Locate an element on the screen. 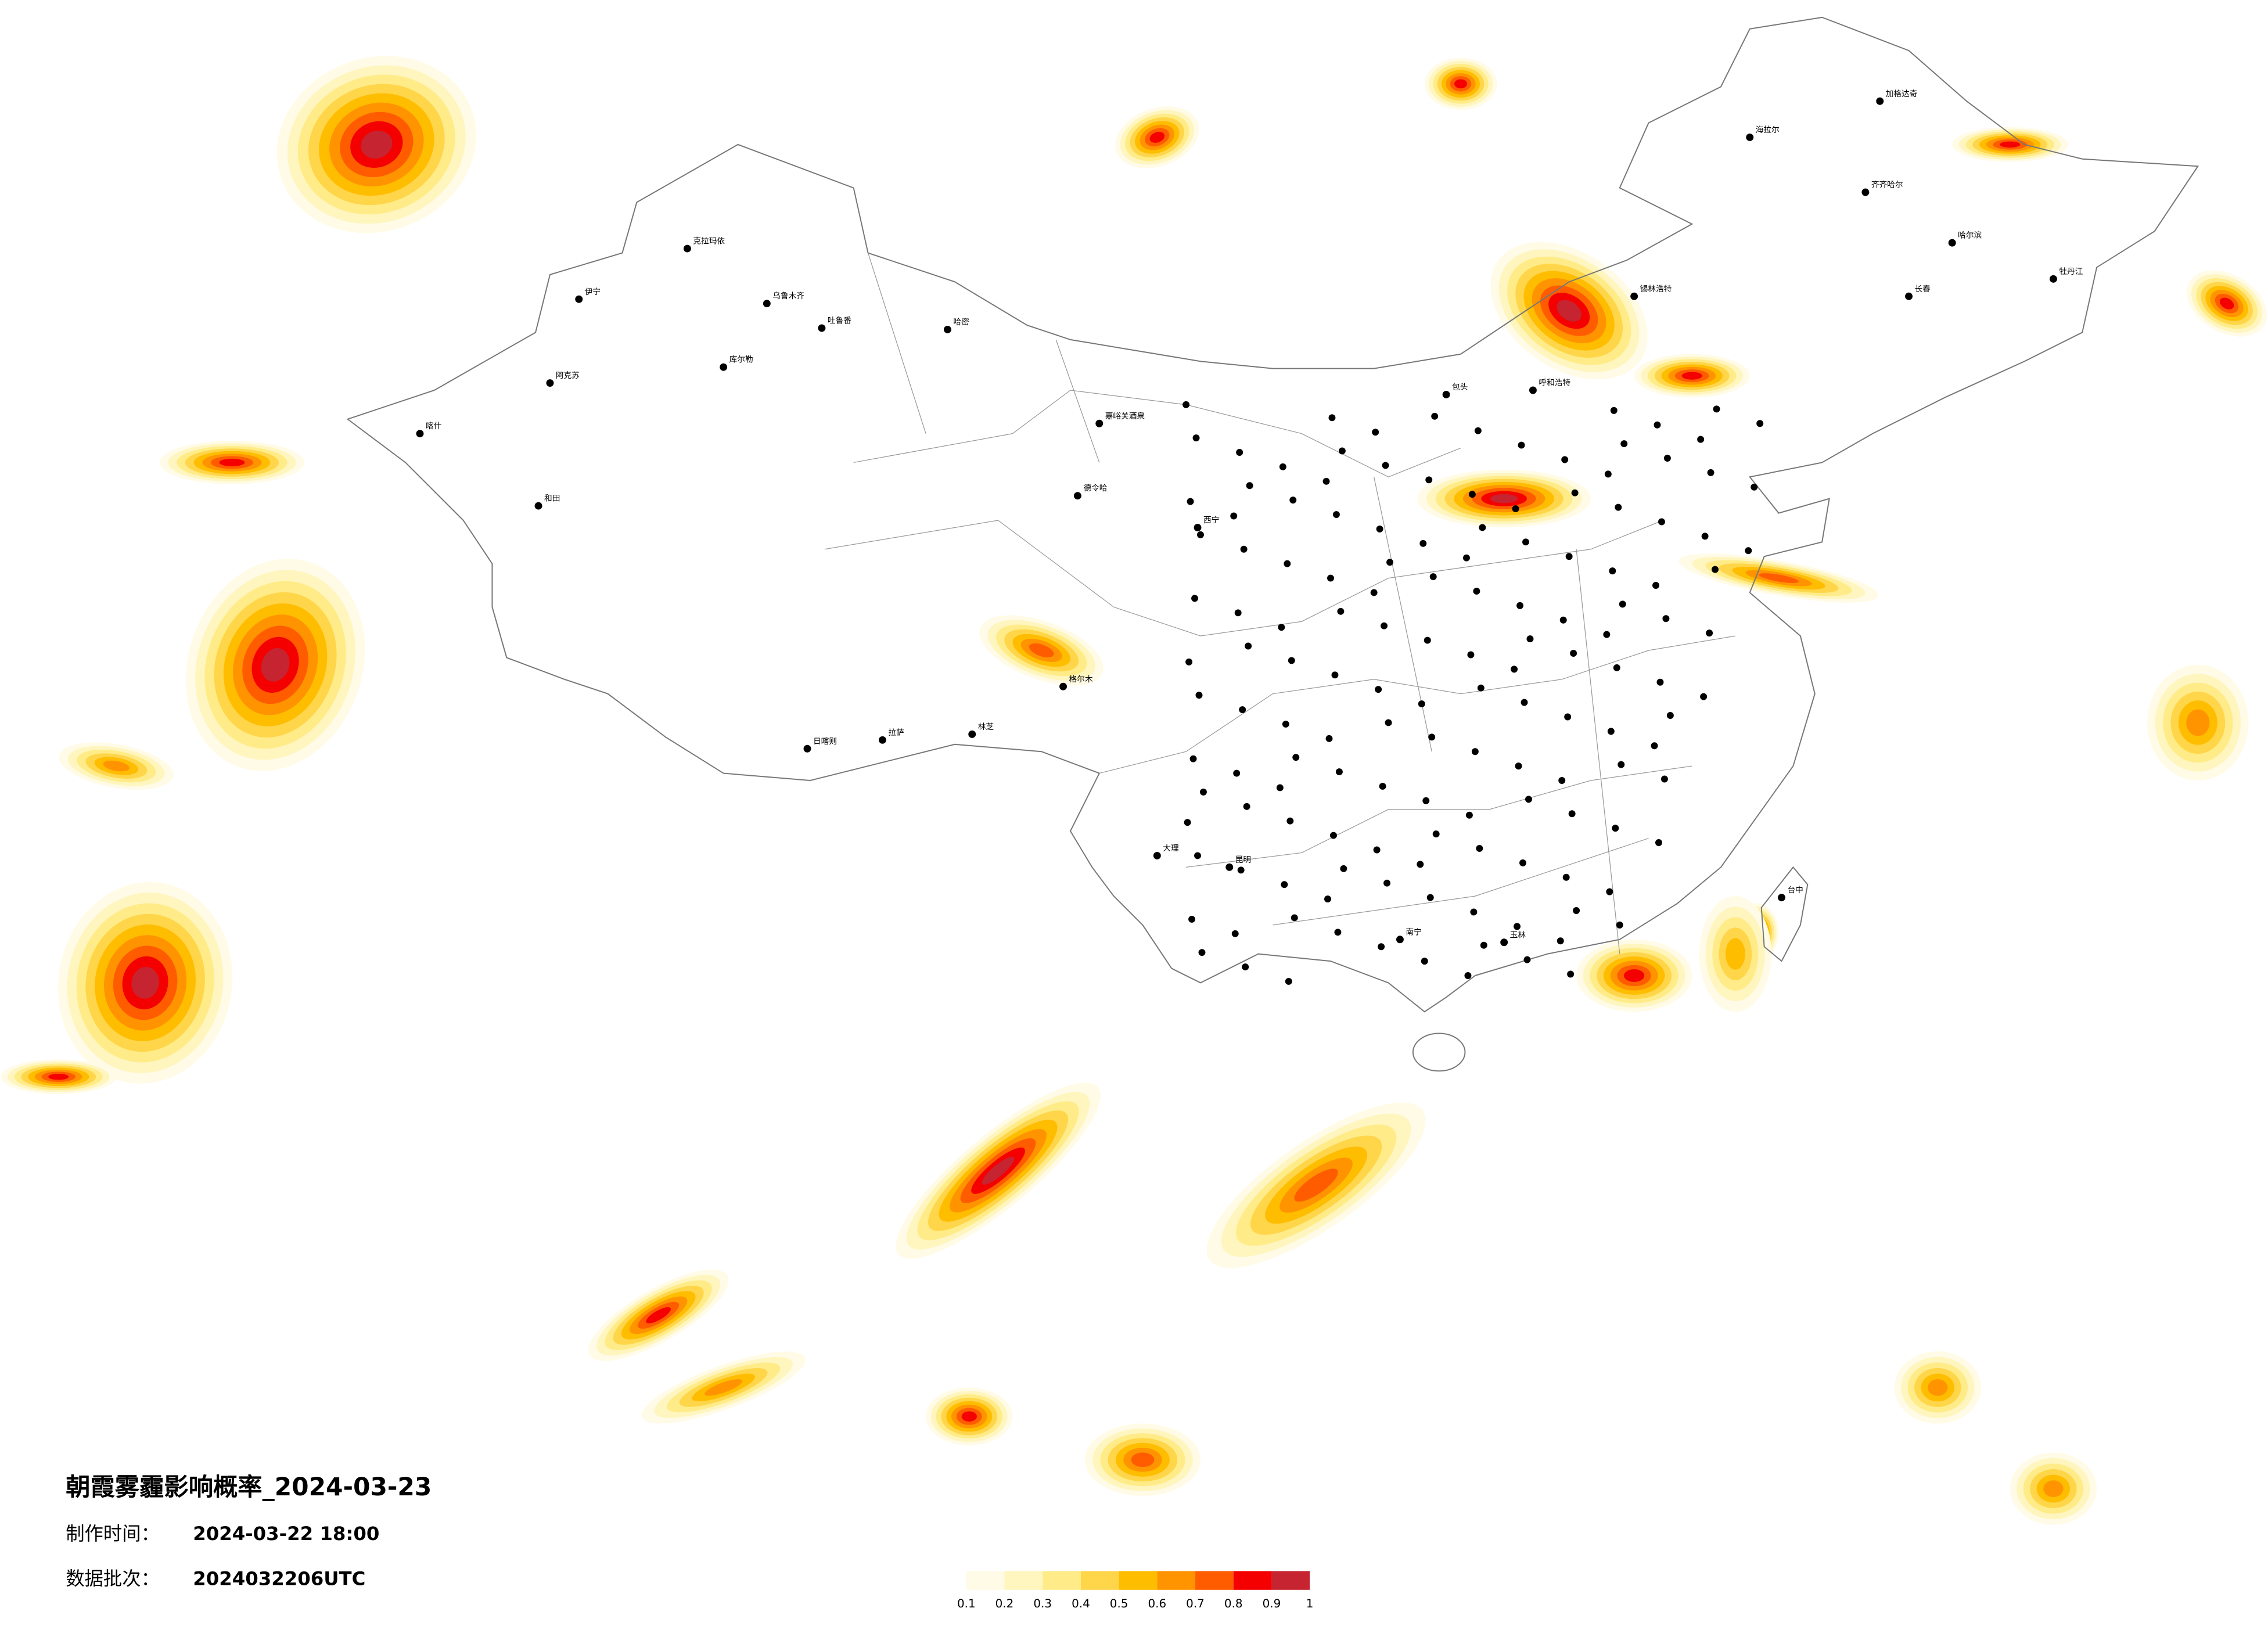 This screenshot has height=1626, width=2268. hainan is located at coordinates (1439, 1052).